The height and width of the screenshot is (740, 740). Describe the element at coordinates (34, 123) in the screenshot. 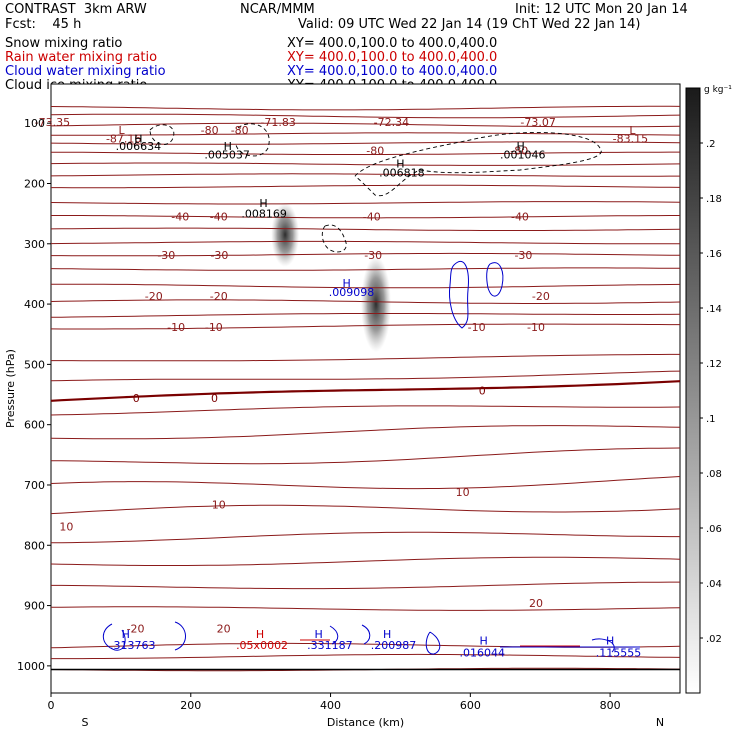

I see `y-tick-label: 100` at that location.